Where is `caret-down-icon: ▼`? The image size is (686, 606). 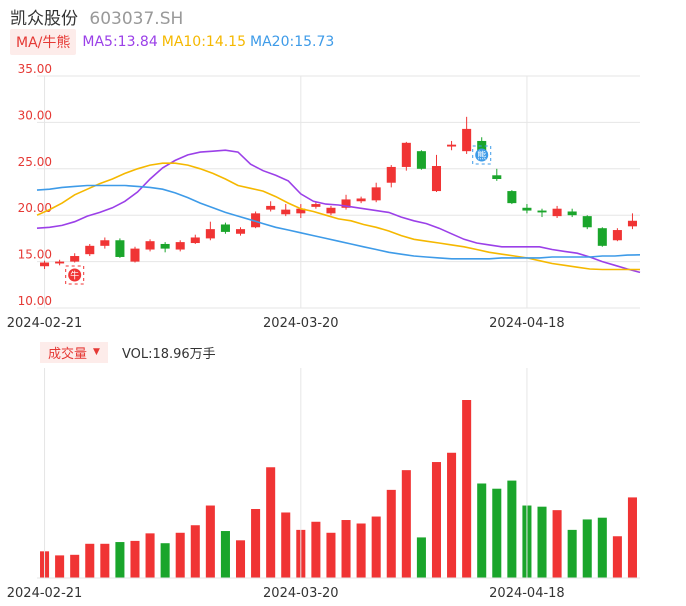
caret-down-icon: ▼ is located at coordinates (96, 352).